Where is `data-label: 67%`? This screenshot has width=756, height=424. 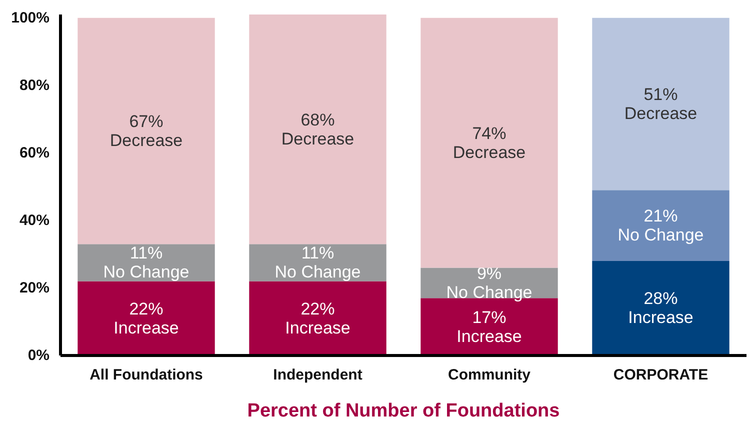 data-label: 67% is located at coordinates (146, 121).